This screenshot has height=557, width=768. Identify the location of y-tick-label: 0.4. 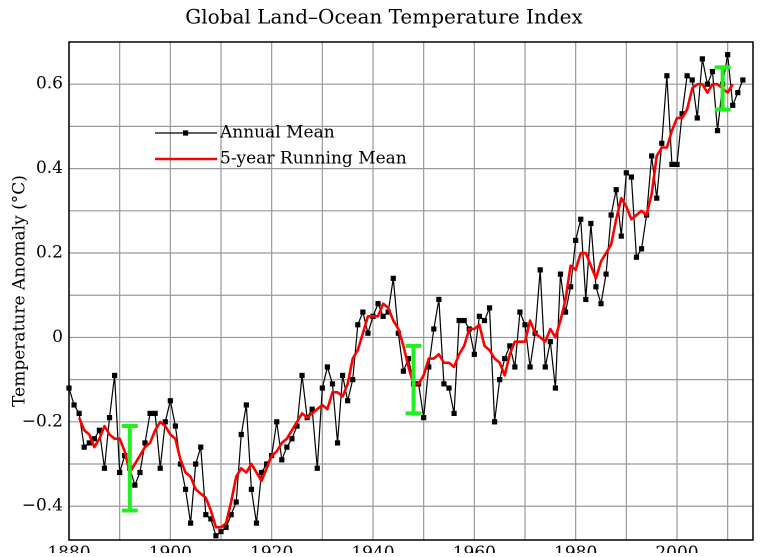
(49, 168).